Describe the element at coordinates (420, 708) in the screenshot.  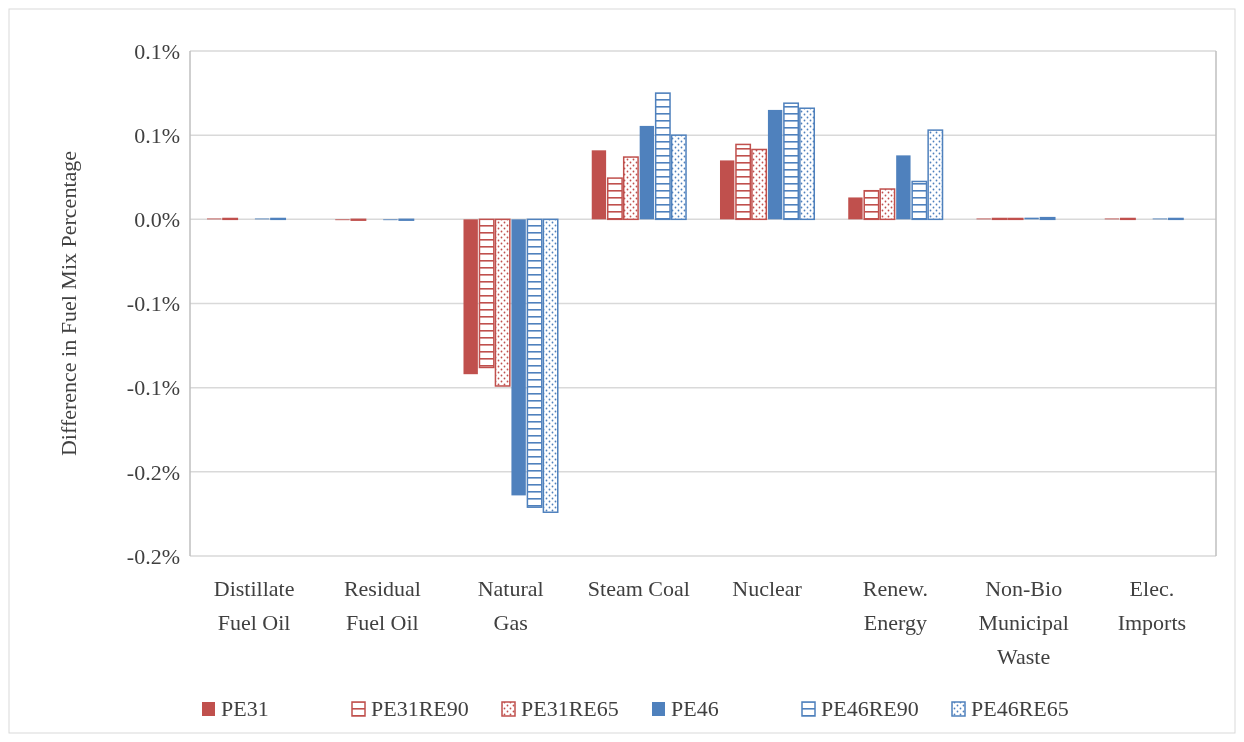
I see `legend-label: PE31RE90` at that location.